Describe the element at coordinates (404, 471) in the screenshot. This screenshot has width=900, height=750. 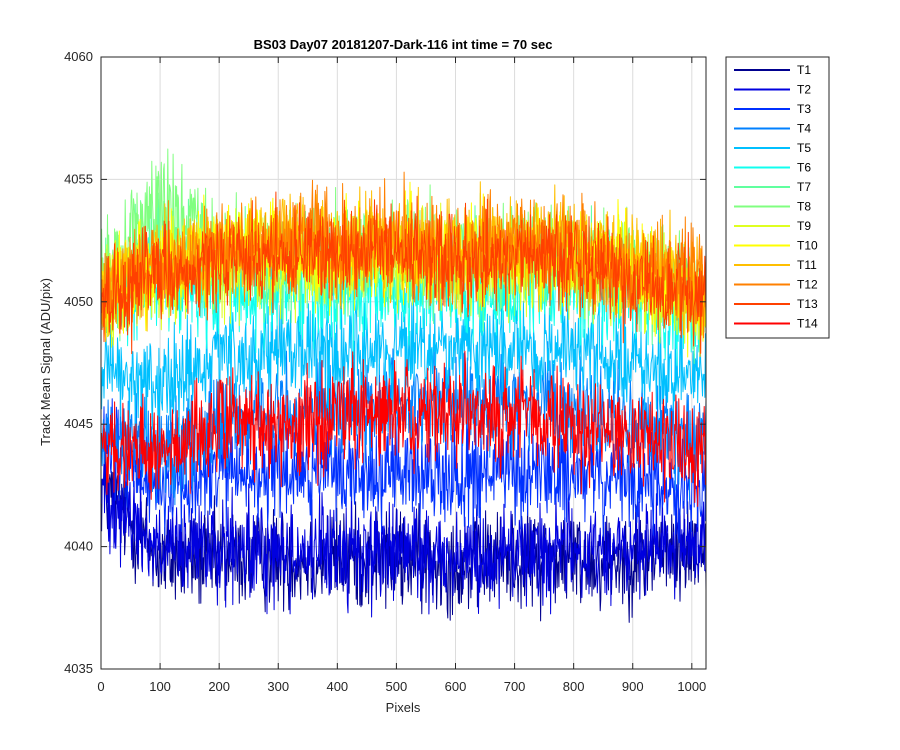
I see `series-line-t3` at that location.